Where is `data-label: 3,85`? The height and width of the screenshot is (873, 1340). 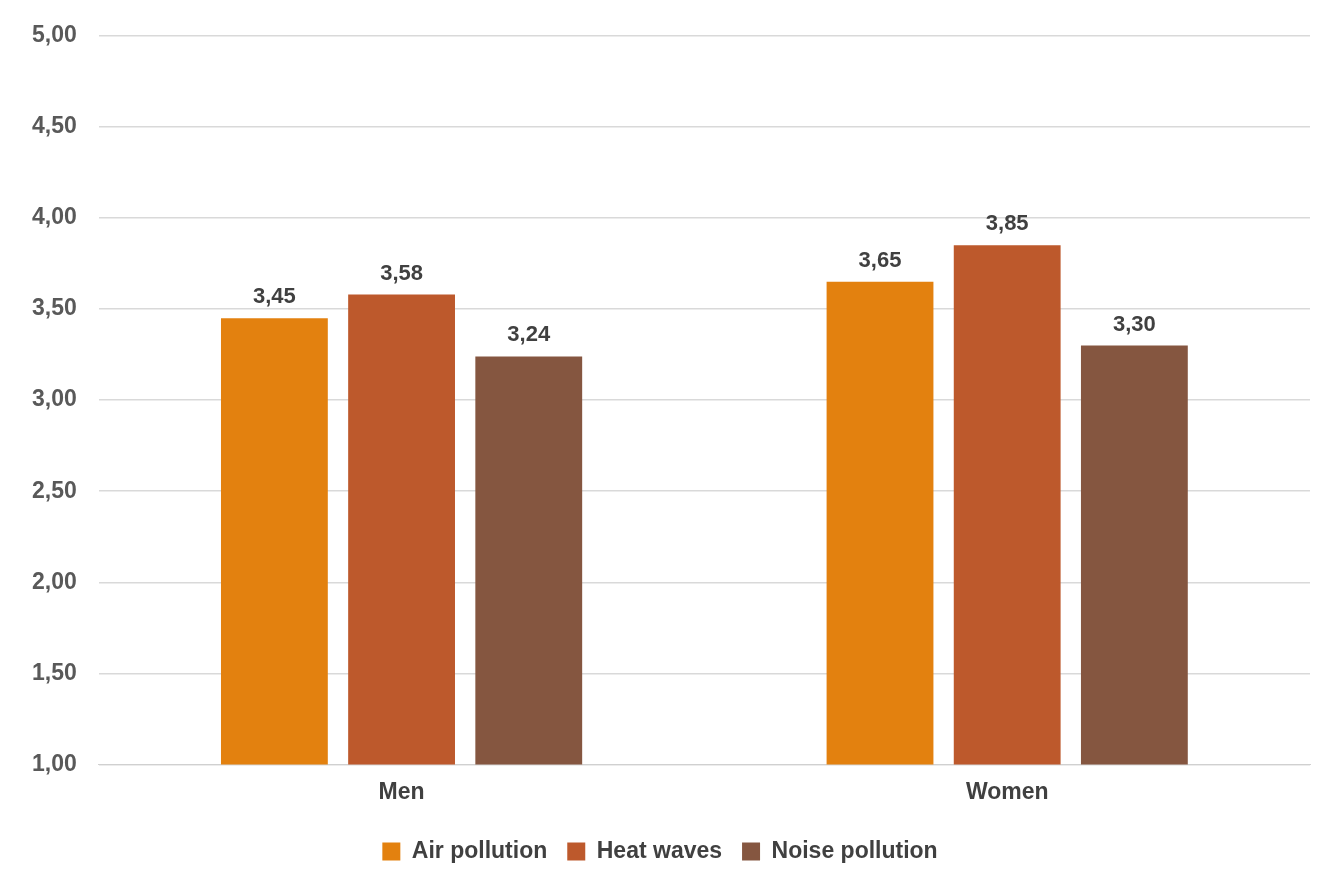 data-label: 3,85 is located at coordinates (1007, 223).